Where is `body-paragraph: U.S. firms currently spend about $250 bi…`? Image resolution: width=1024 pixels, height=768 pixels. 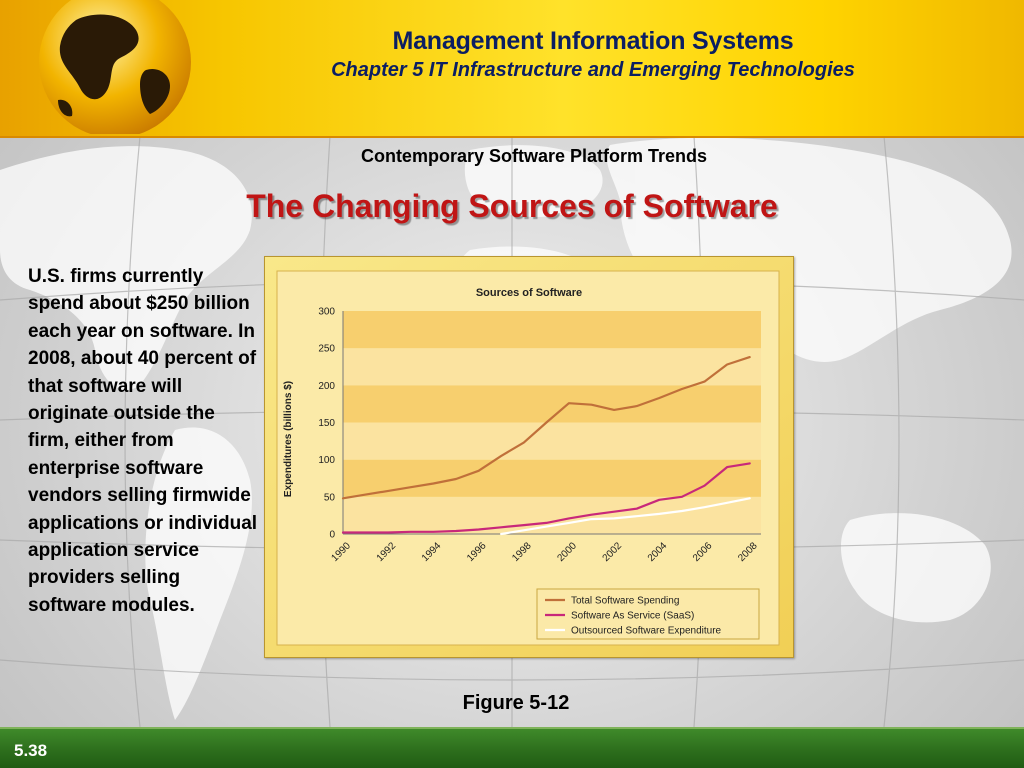 body-paragraph: U.S. firms currently spend about $250 bi… is located at coordinates (143, 441).